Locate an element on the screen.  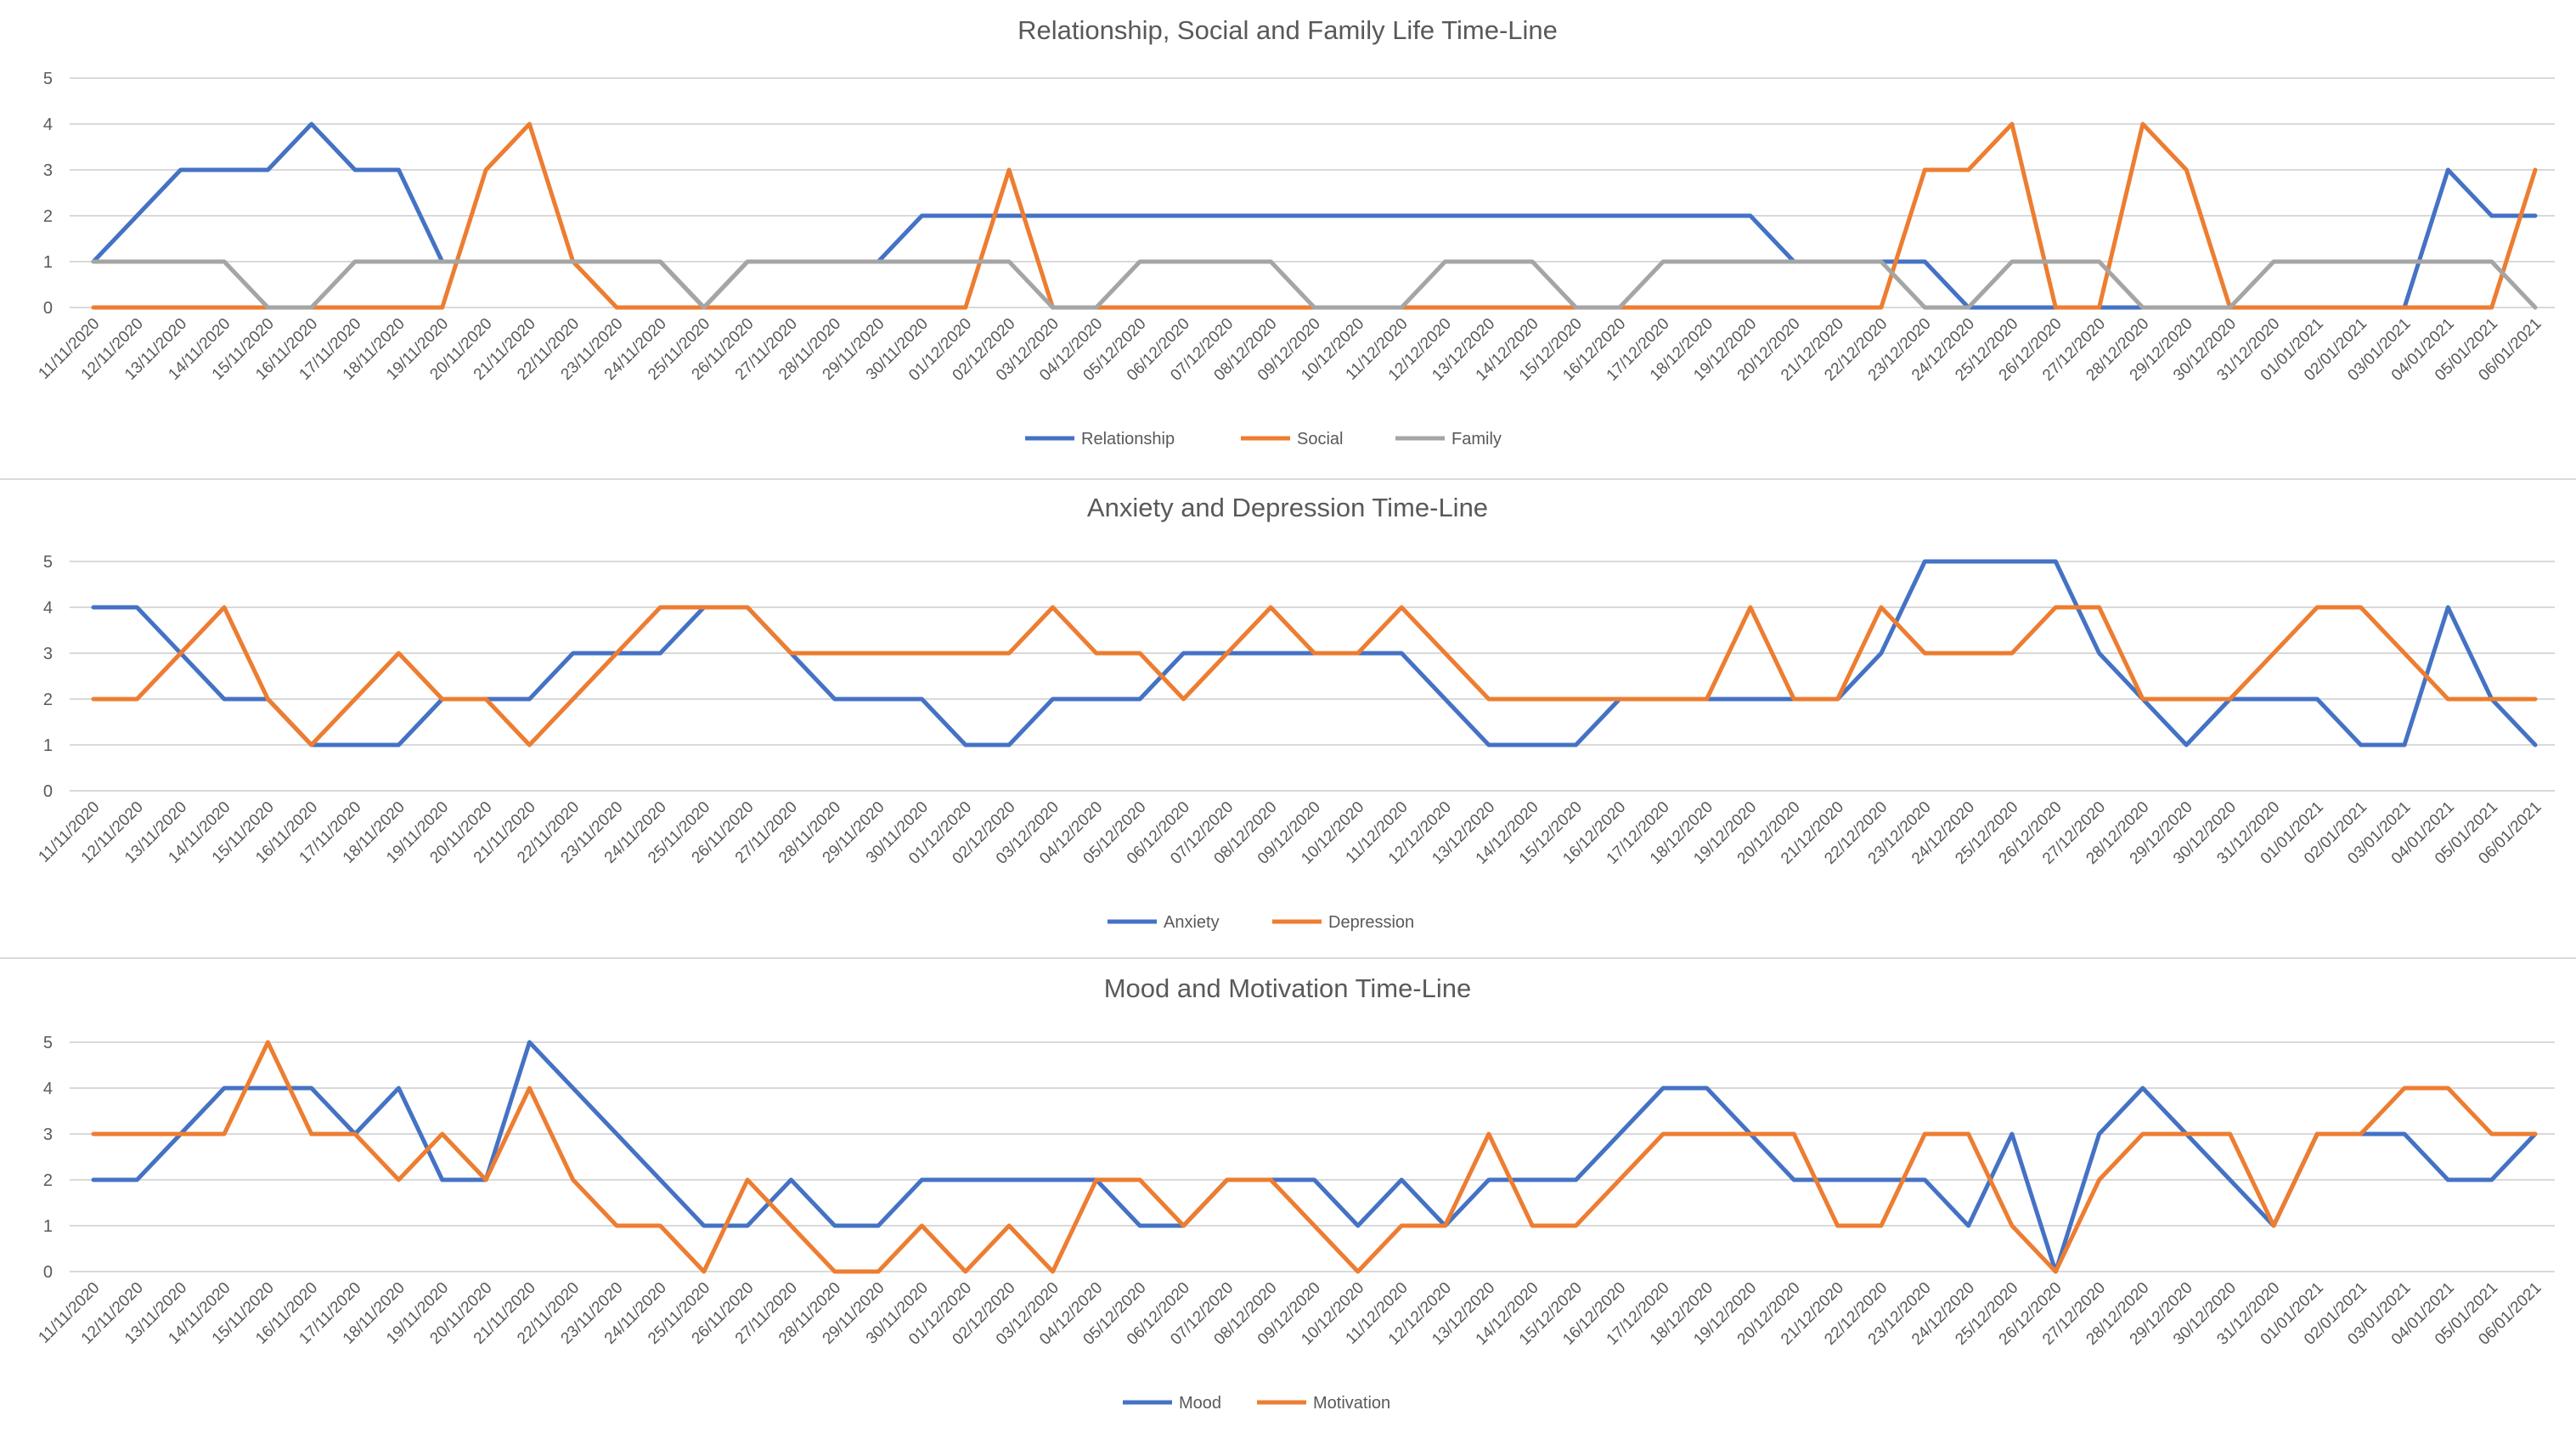
legend-label: Relationship is located at coordinates (1128, 439).